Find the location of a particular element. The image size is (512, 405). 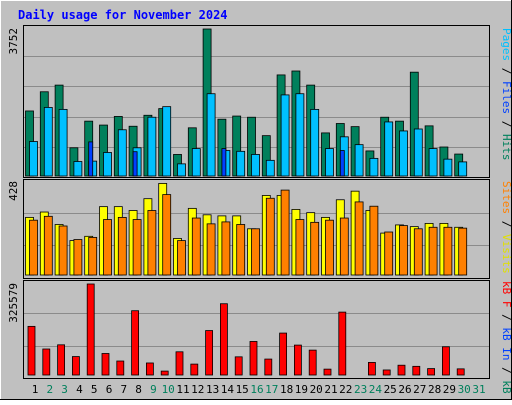

legend-pages: Pages is located at coordinates (506, 44).